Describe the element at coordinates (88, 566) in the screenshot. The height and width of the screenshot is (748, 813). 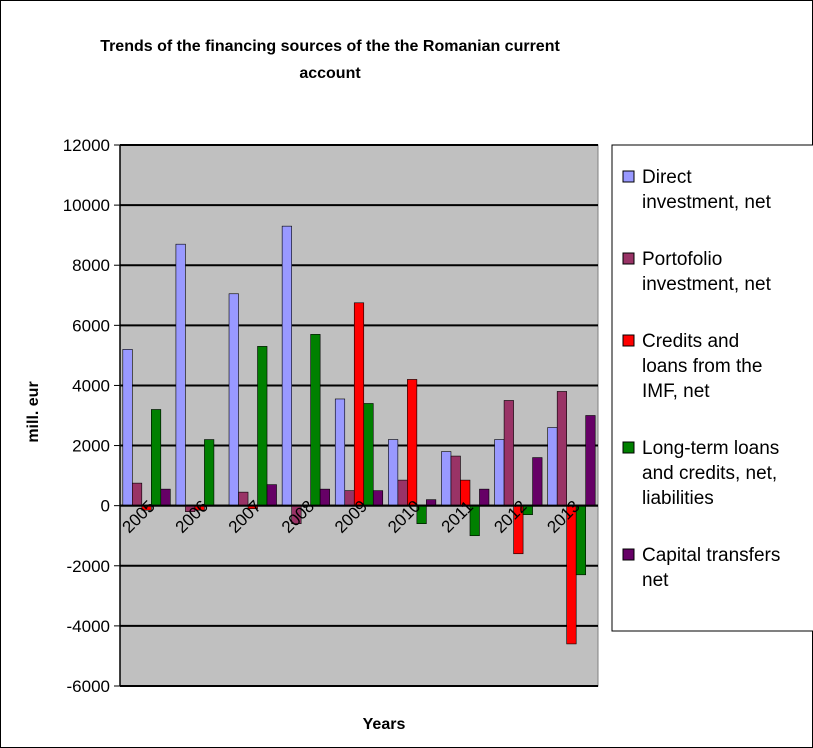
I see `y-tick-label: -2000` at that location.